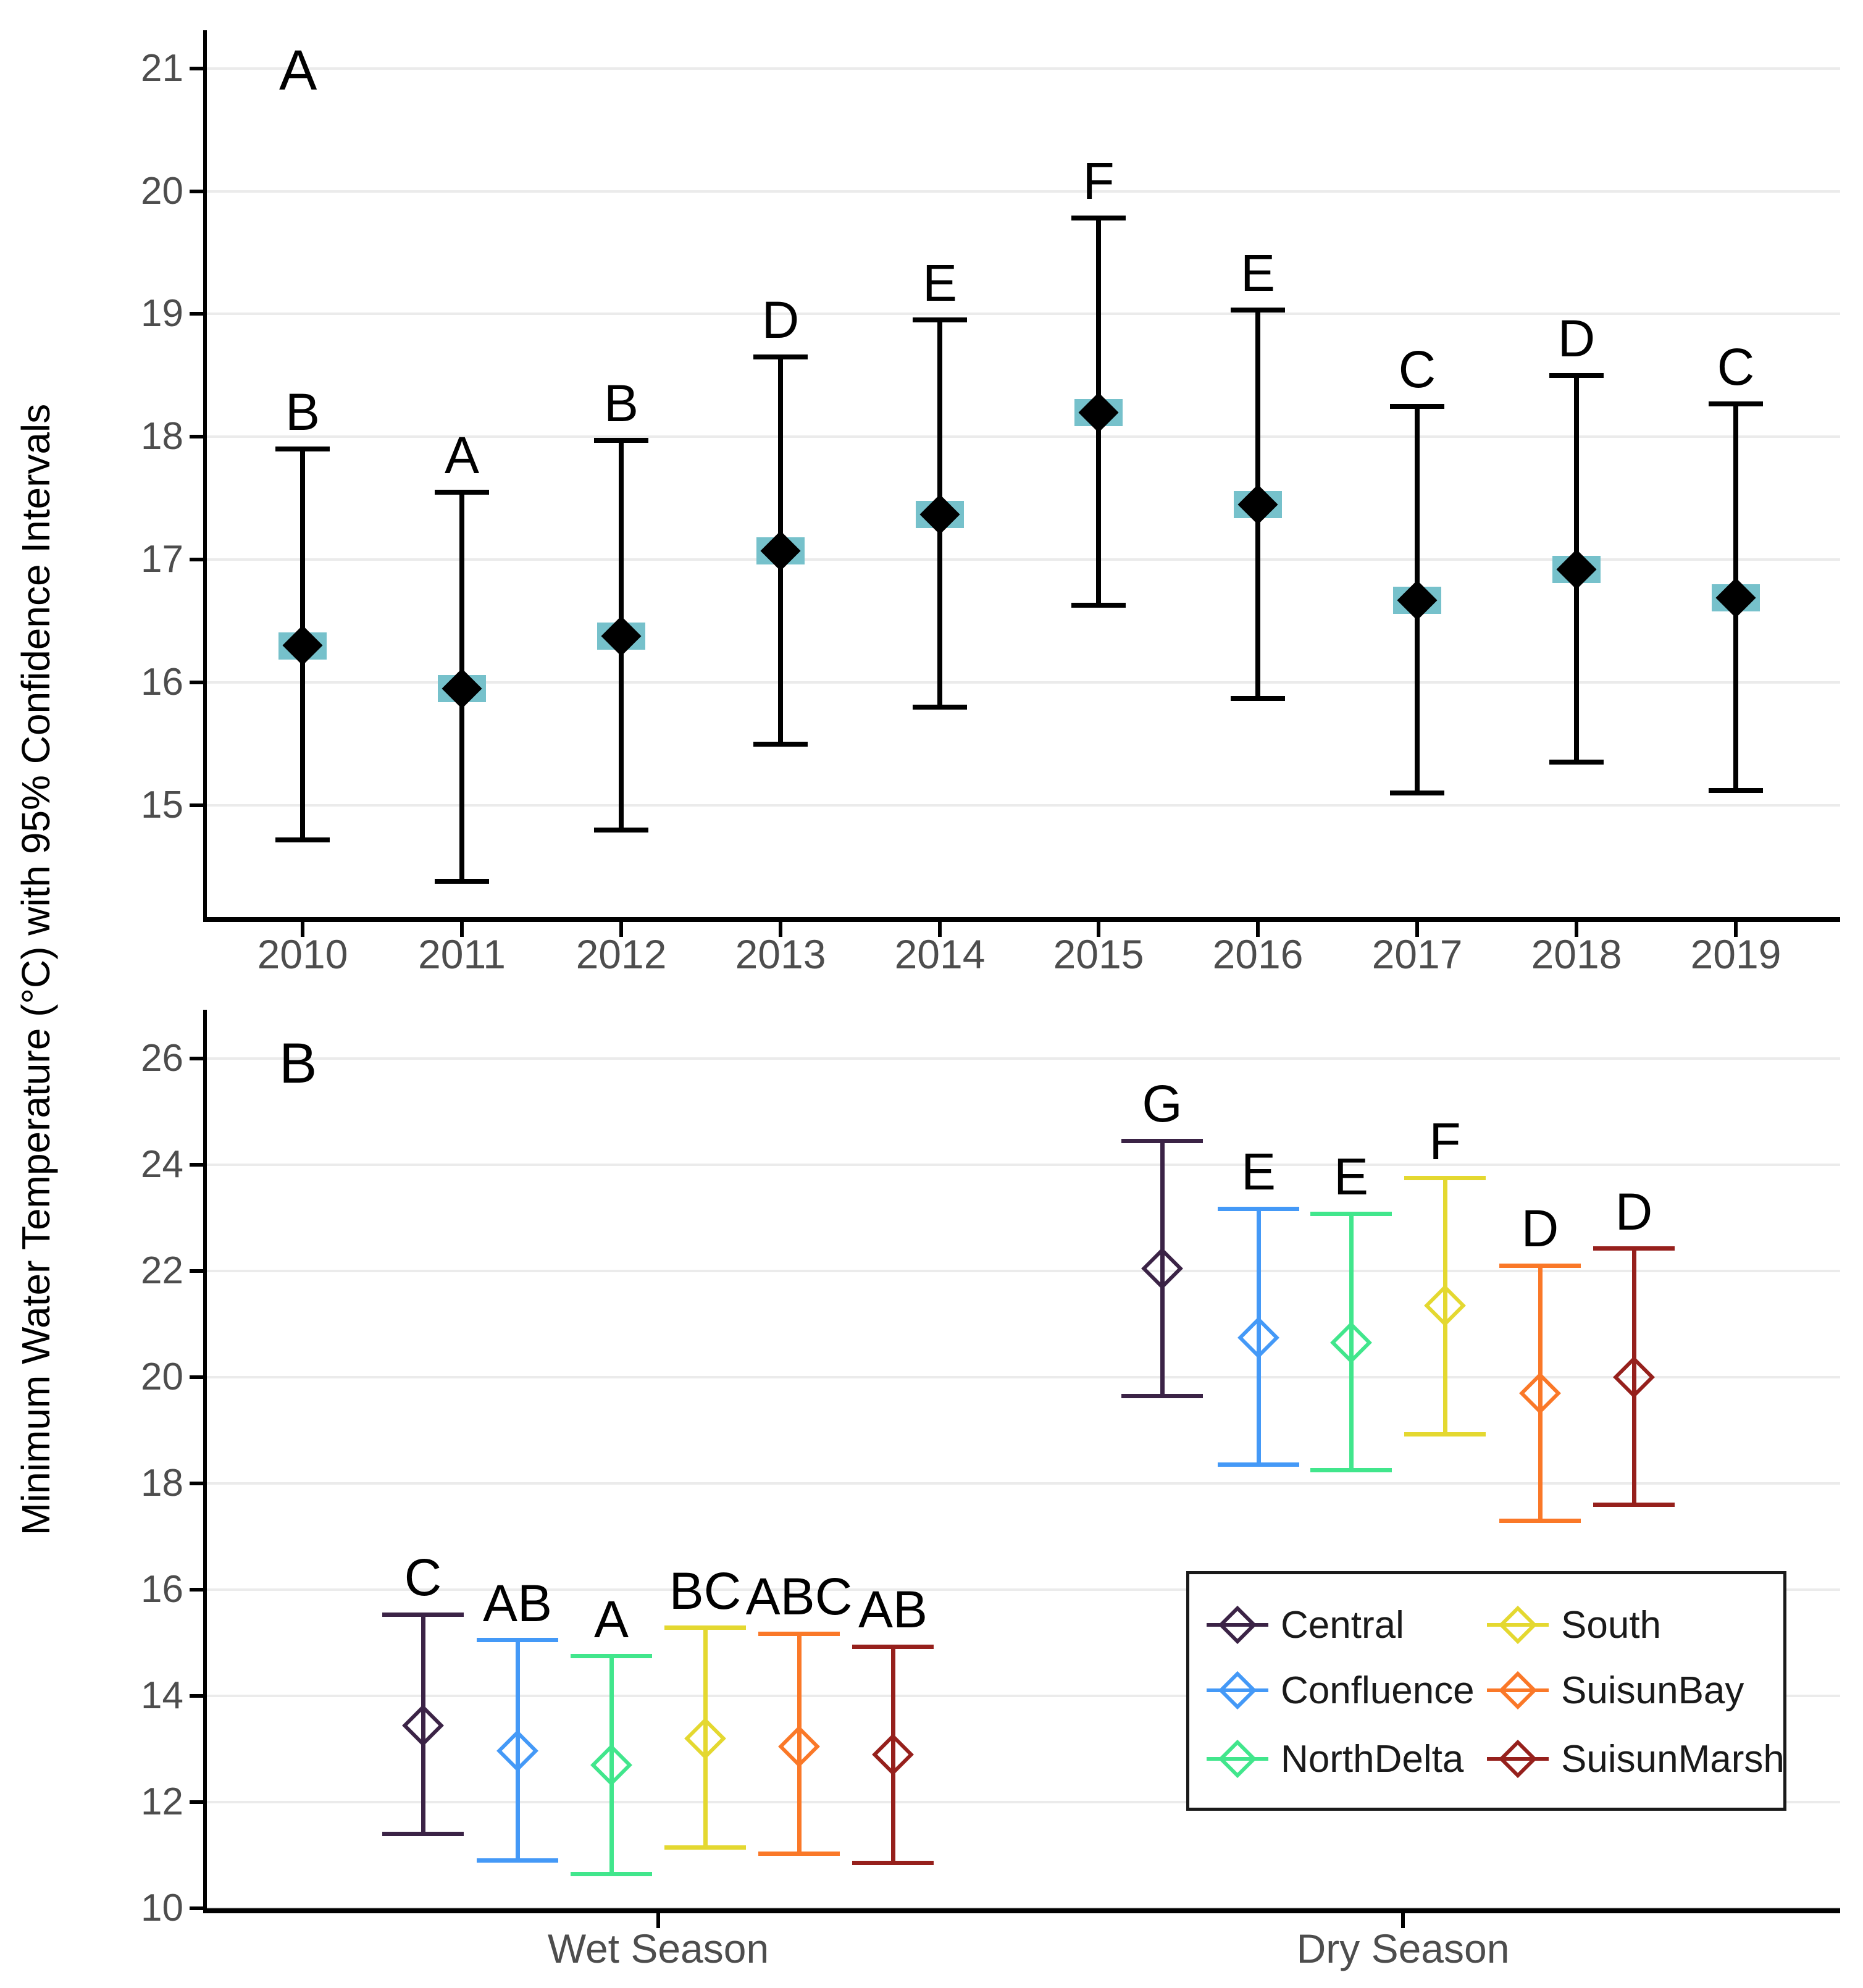  I want to click on year-2012-ci-bottom-cap, so click(621, 830).